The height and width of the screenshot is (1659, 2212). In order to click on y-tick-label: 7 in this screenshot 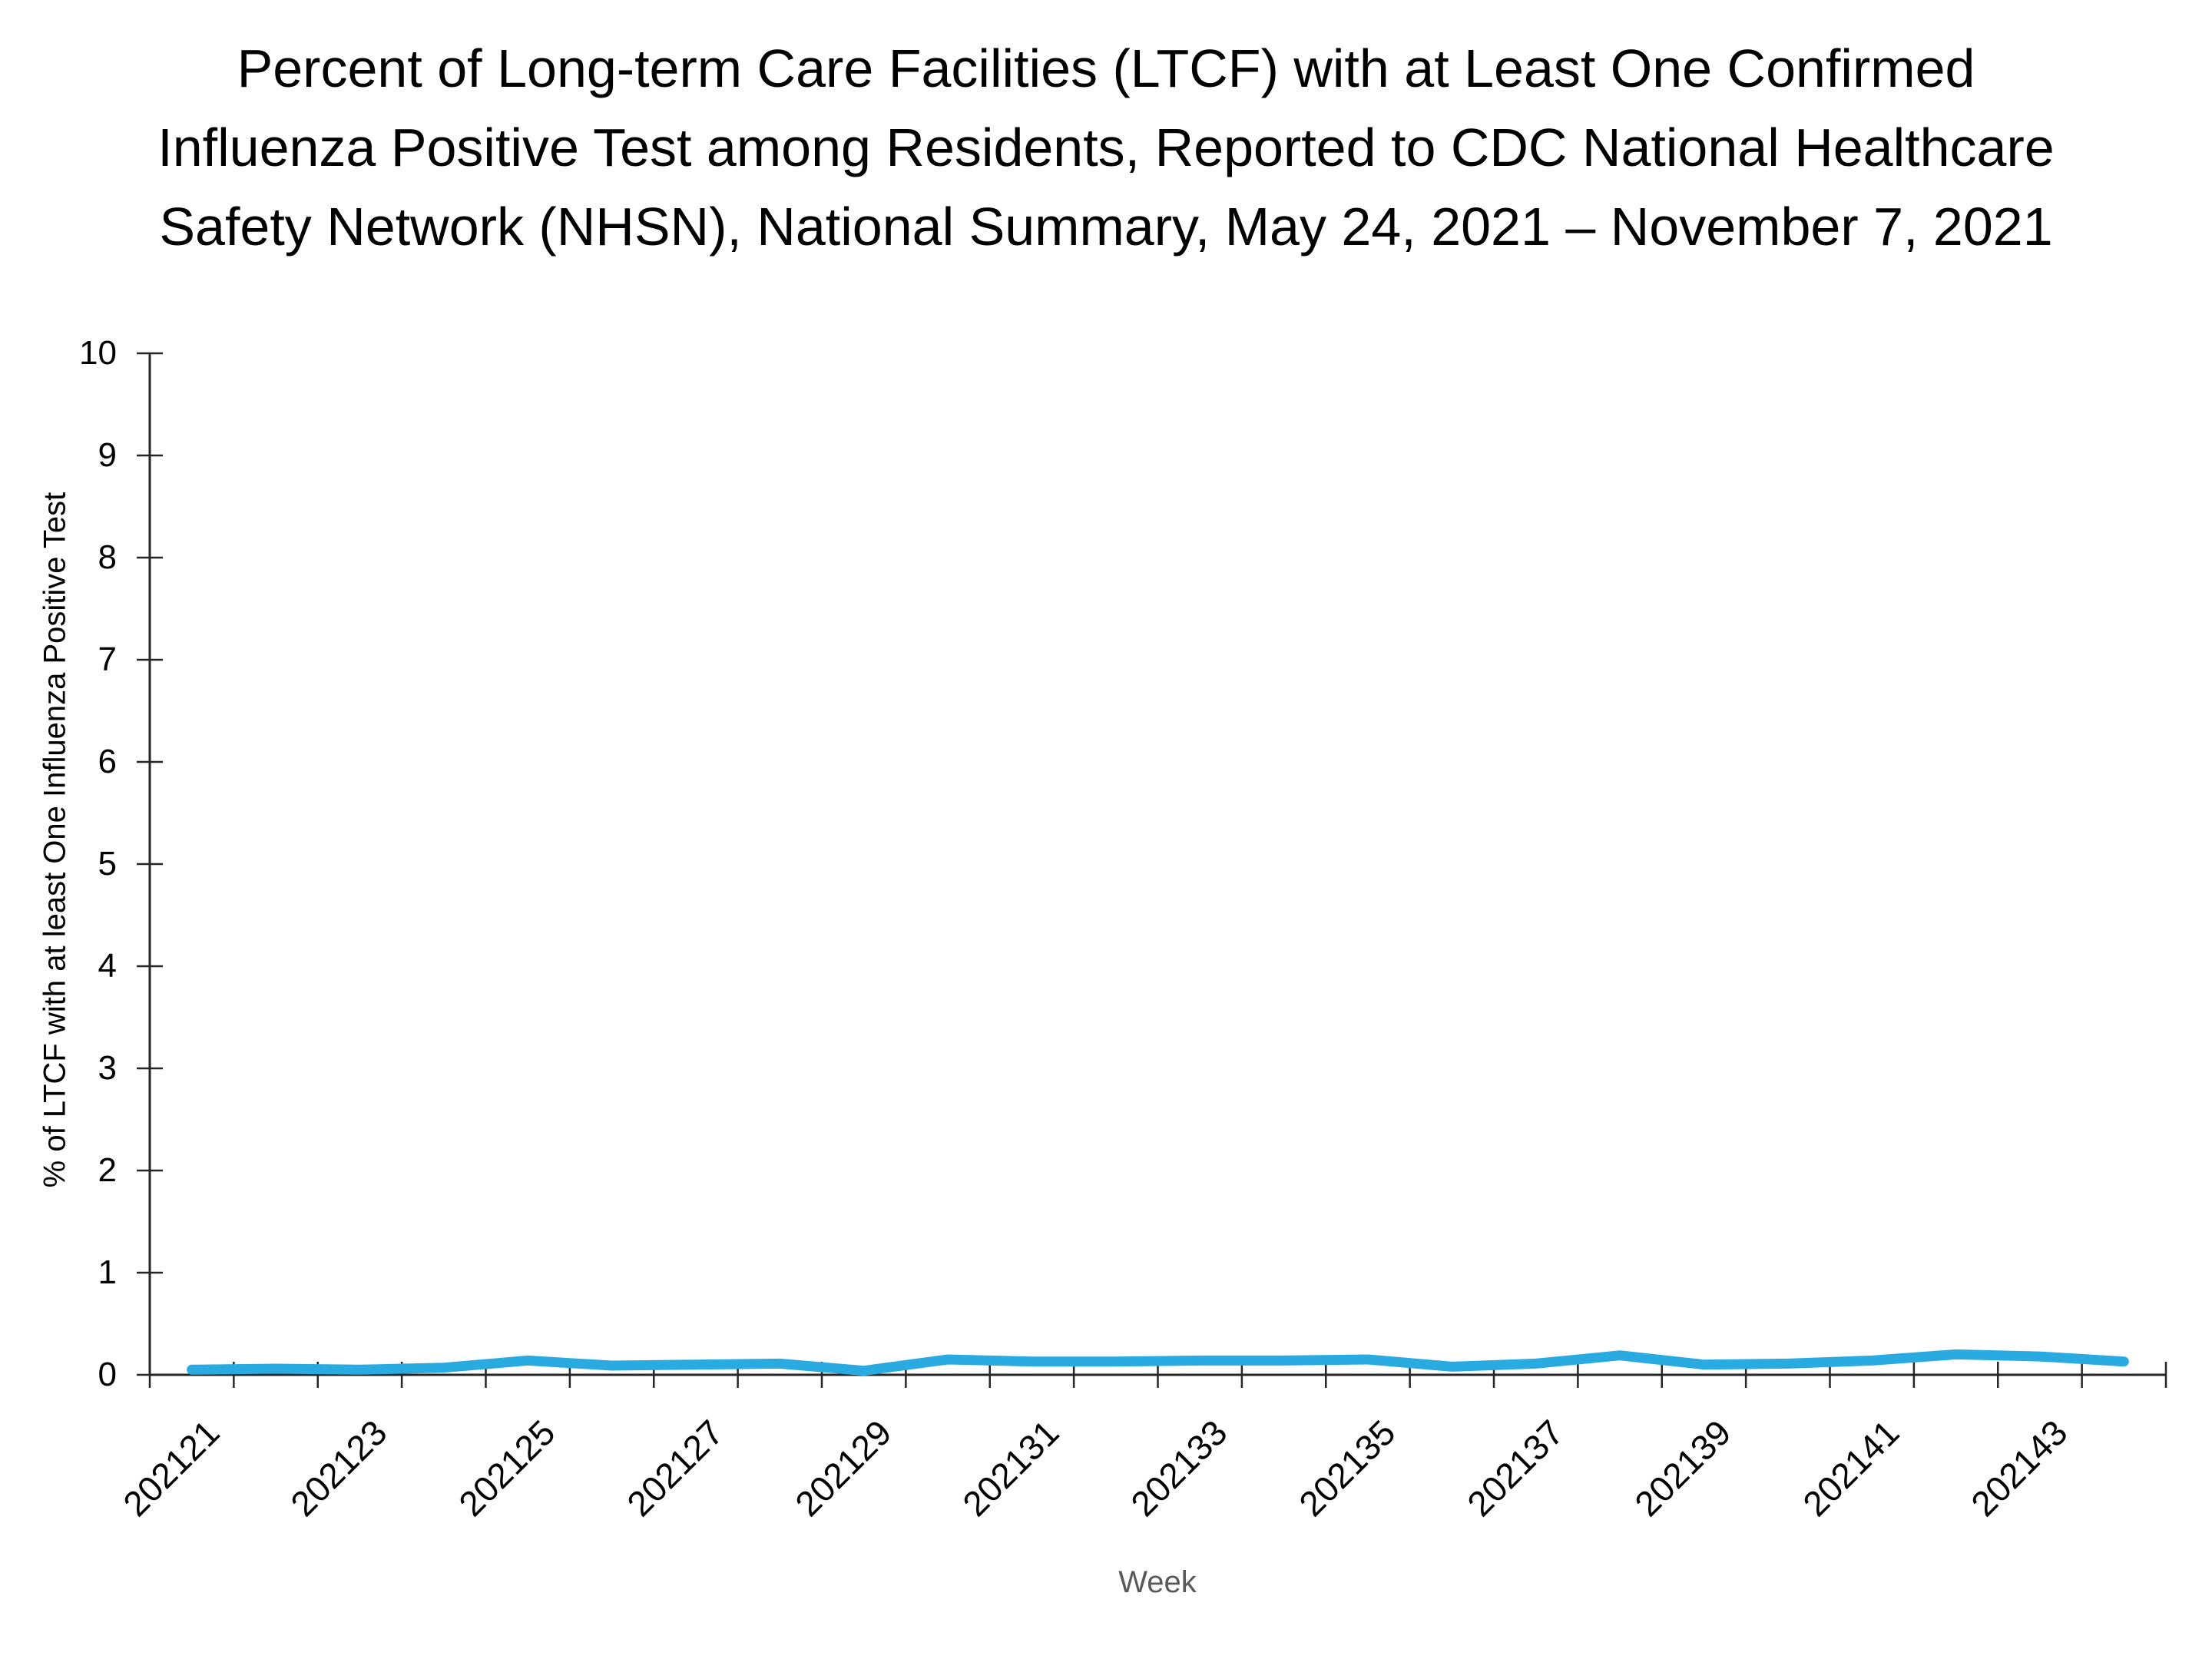, I will do `click(108, 660)`.